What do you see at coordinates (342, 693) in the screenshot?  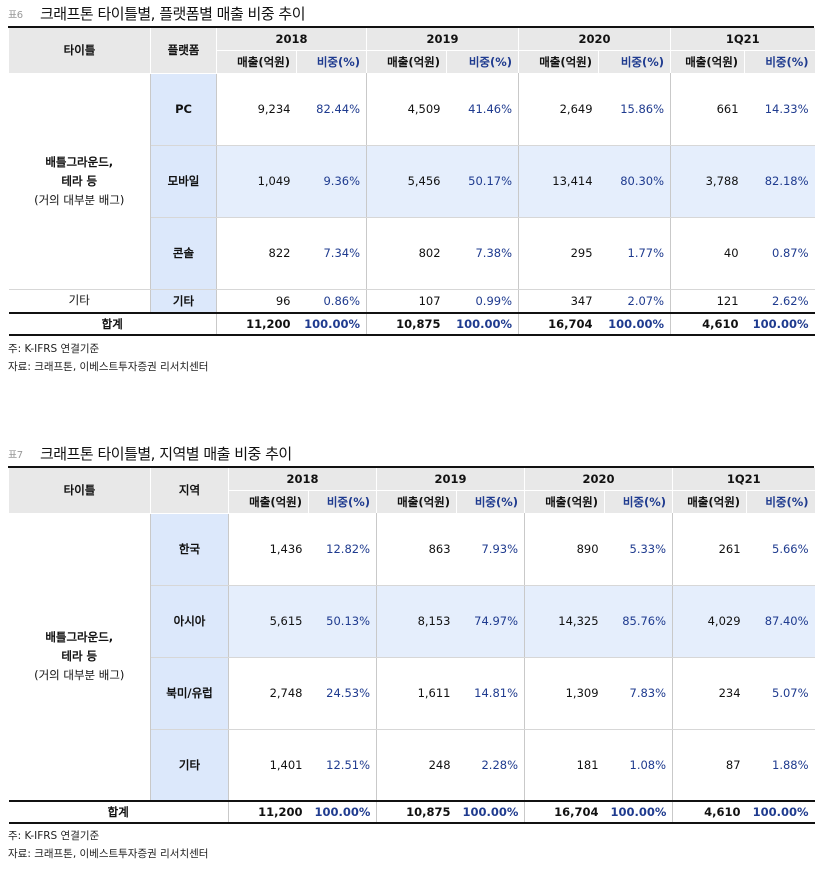 I see `cell-value: 24.53%` at bounding box center [342, 693].